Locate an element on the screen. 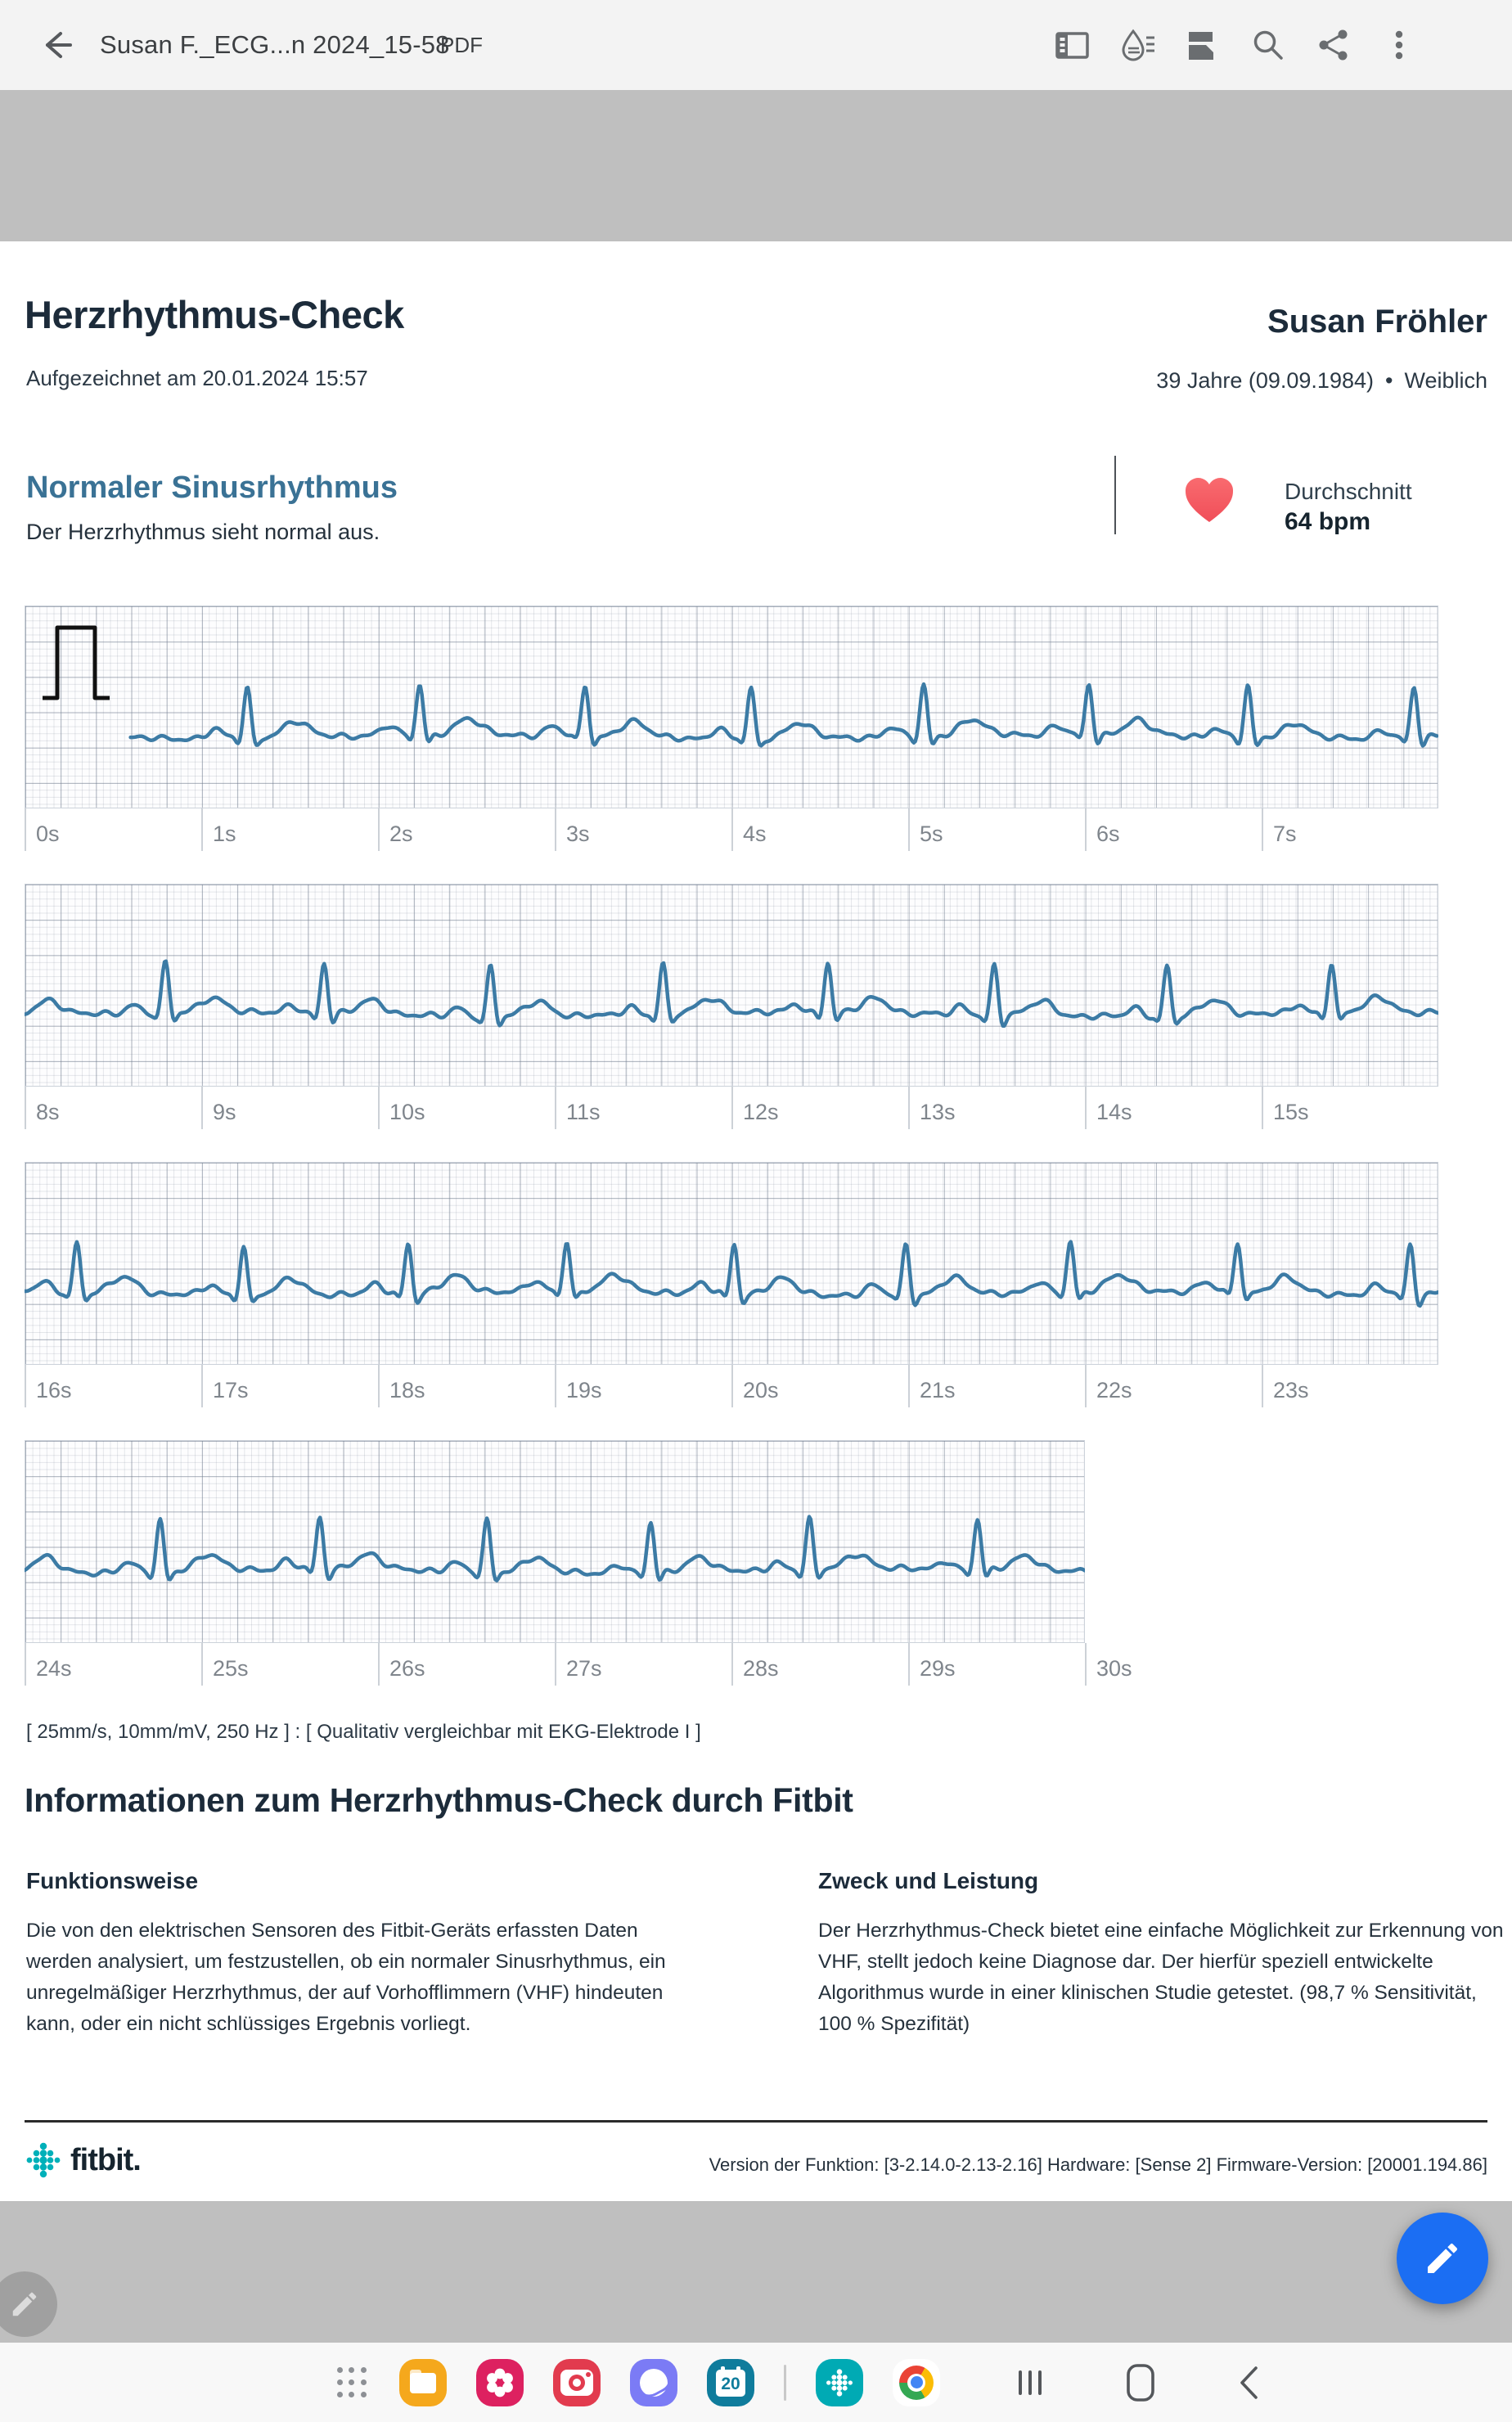 Image resolution: width=1512 pixels, height=2422 pixels. app-drawer-icon is located at coordinates (352, 2383).